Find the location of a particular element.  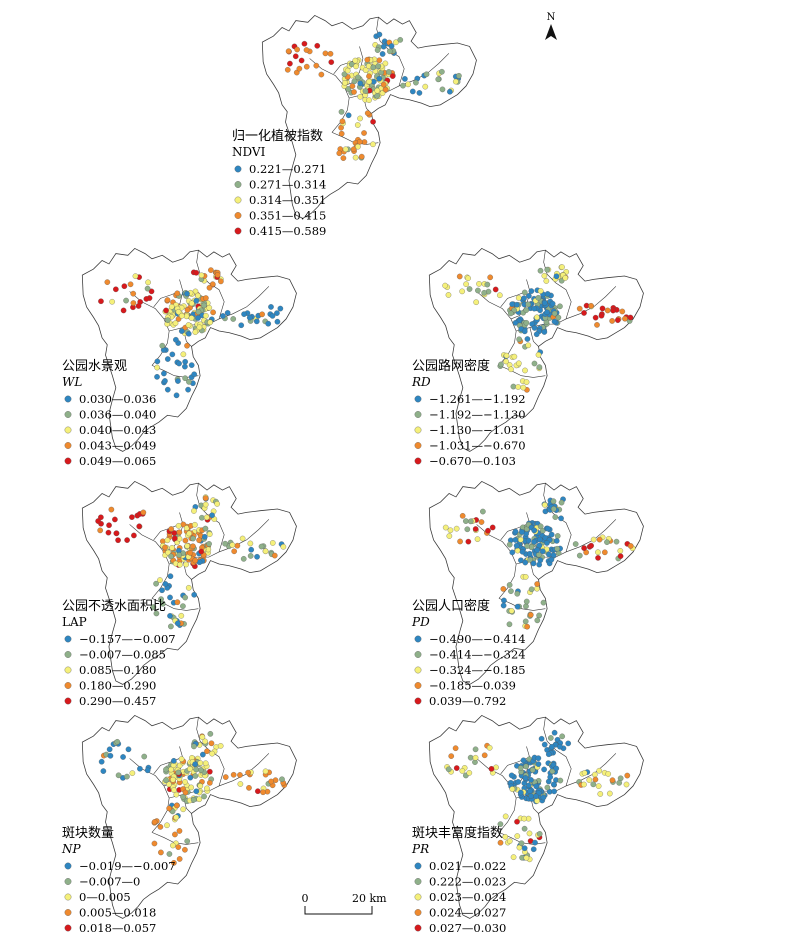

scale-bar-line is located at coordinates (338, 910).